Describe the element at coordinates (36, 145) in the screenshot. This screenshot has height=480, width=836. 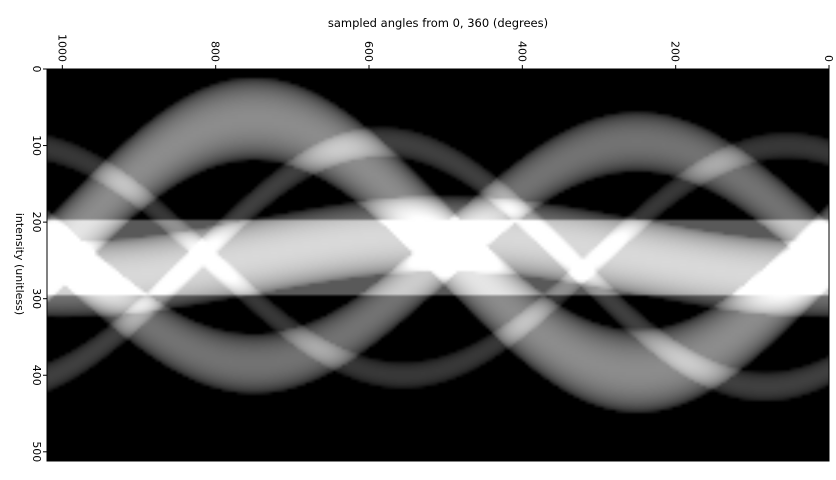
I see `y-tick-label: 100` at that location.